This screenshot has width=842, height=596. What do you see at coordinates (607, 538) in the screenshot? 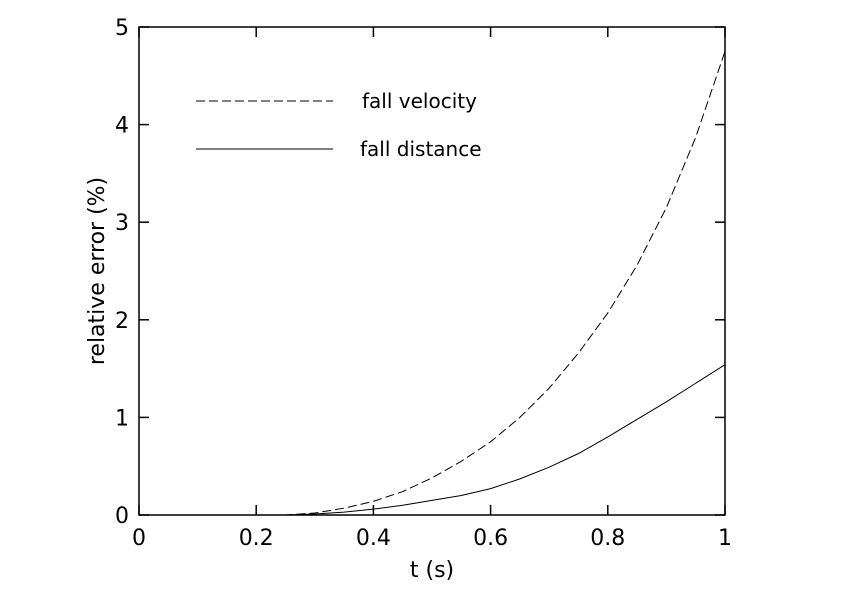
I see `x-tick-label: 0.8` at bounding box center [607, 538].